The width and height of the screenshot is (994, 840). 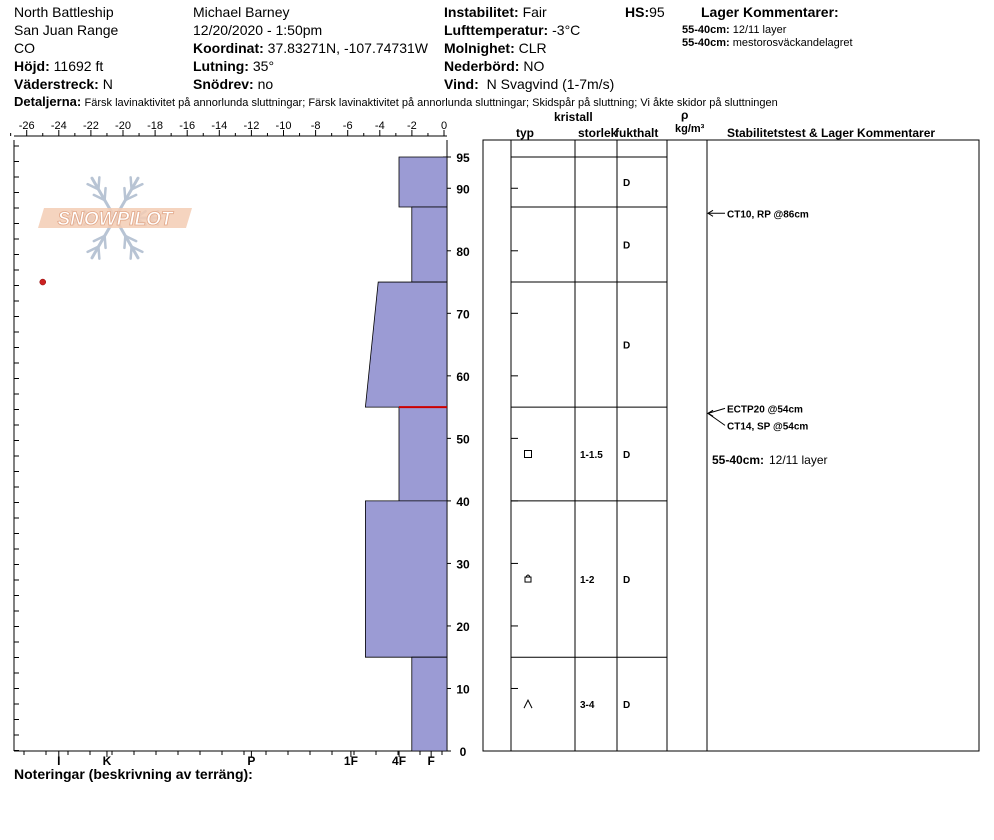 I want to click on stability-test-arrow, so click(x=710, y=413).